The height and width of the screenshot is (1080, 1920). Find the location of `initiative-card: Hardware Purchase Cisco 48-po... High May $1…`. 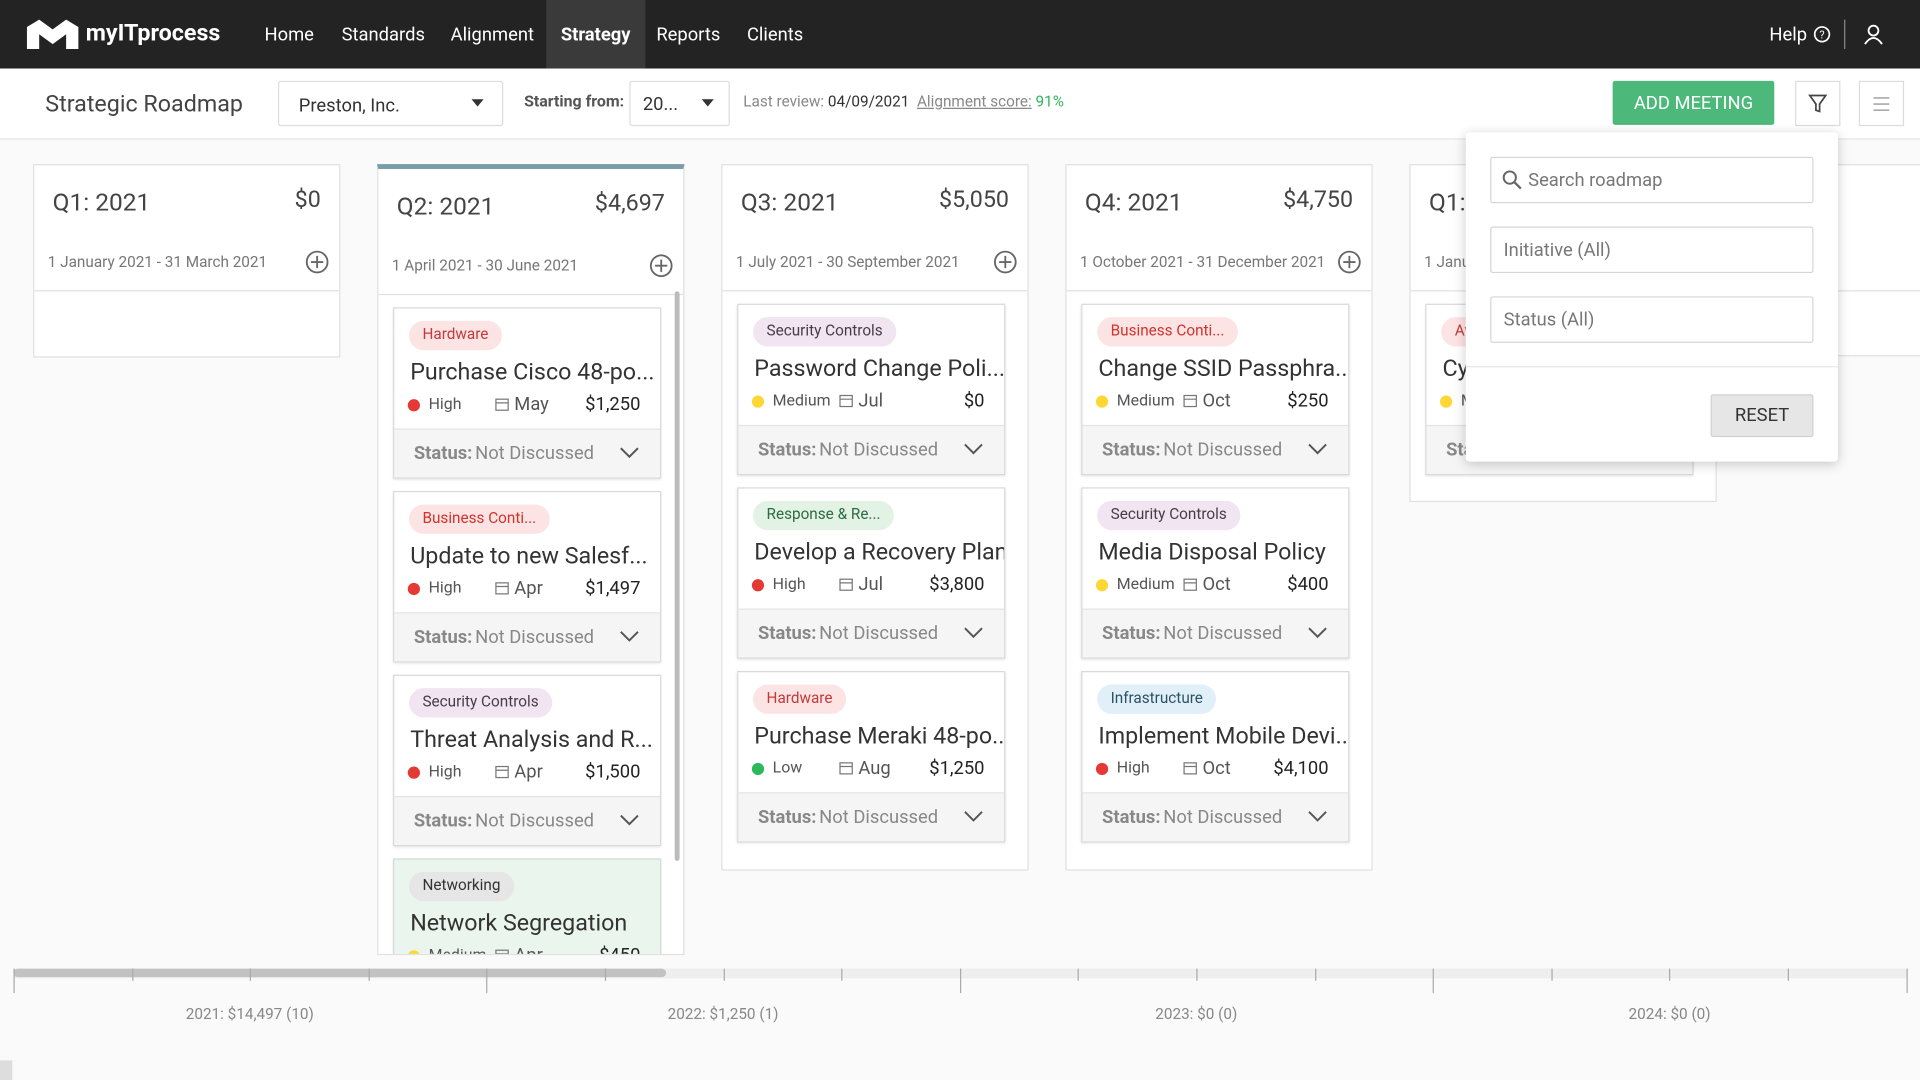

initiative-card: Hardware Purchase Cisco 48-po... High May $1… is located at coordinates (527, 393).